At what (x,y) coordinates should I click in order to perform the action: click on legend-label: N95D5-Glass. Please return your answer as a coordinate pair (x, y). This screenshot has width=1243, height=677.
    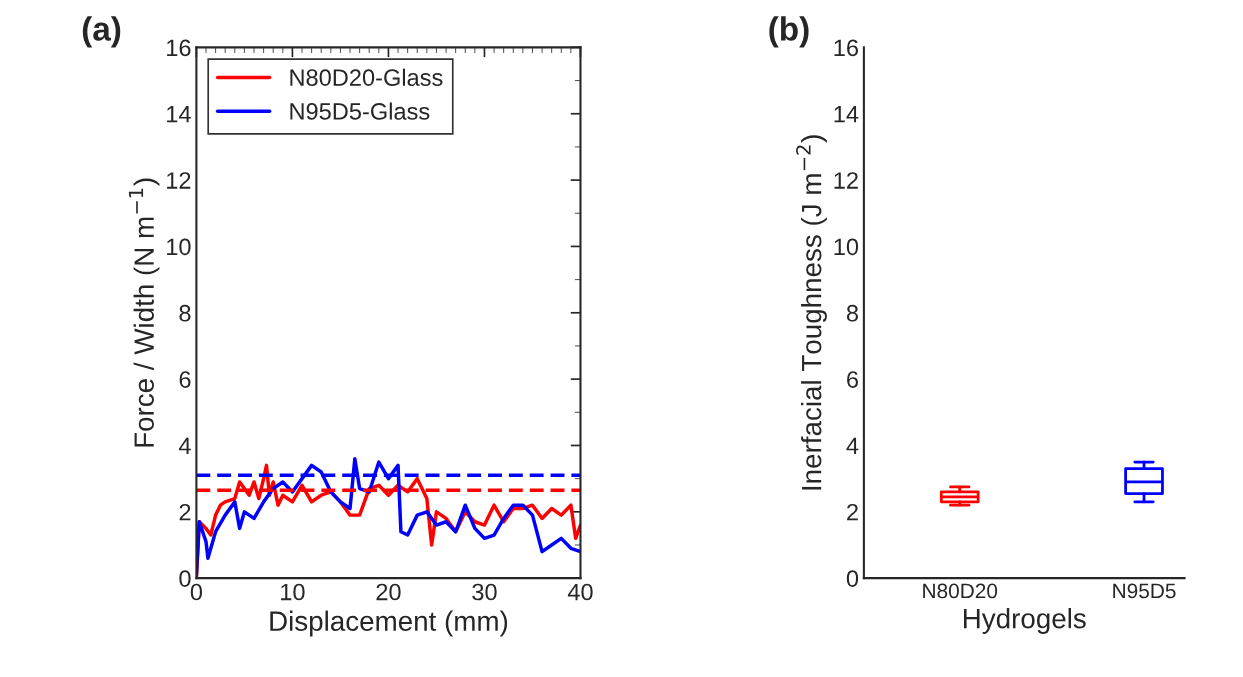
    Looking at the image, I should click on (360, 111).